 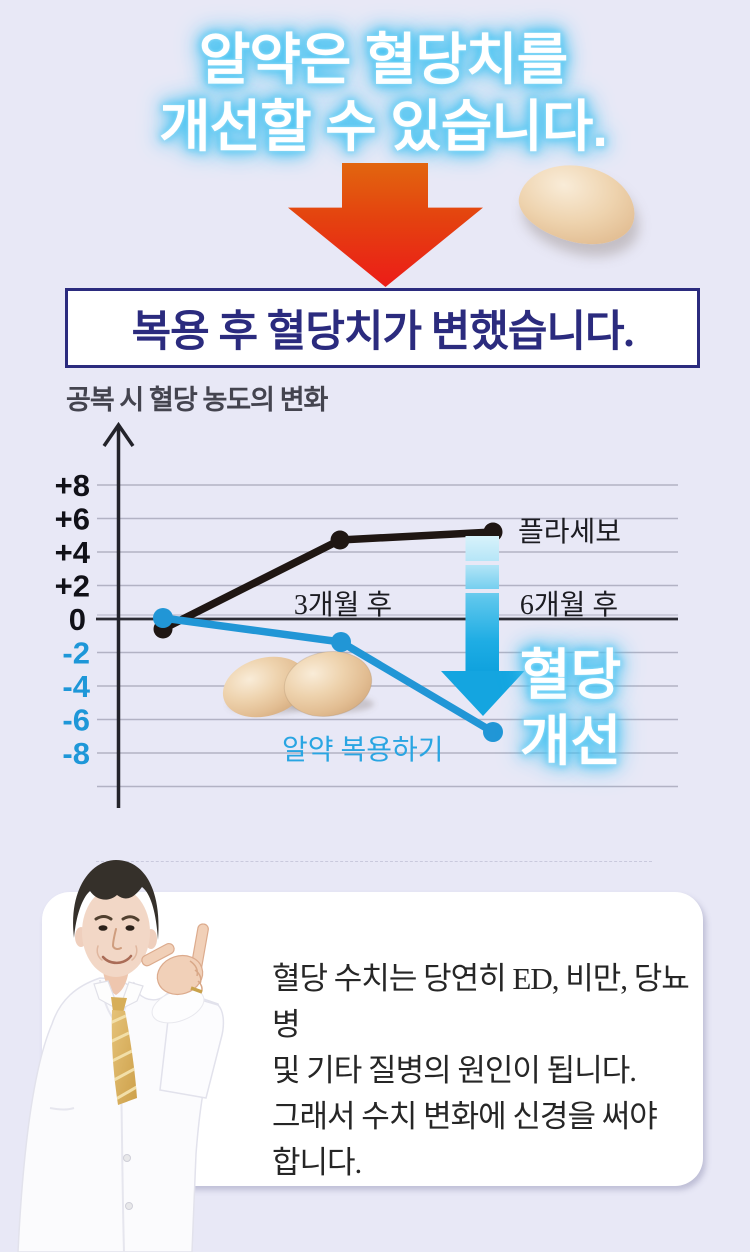 I want to click on ytick-m2: -2, so click(x=76, y=653).